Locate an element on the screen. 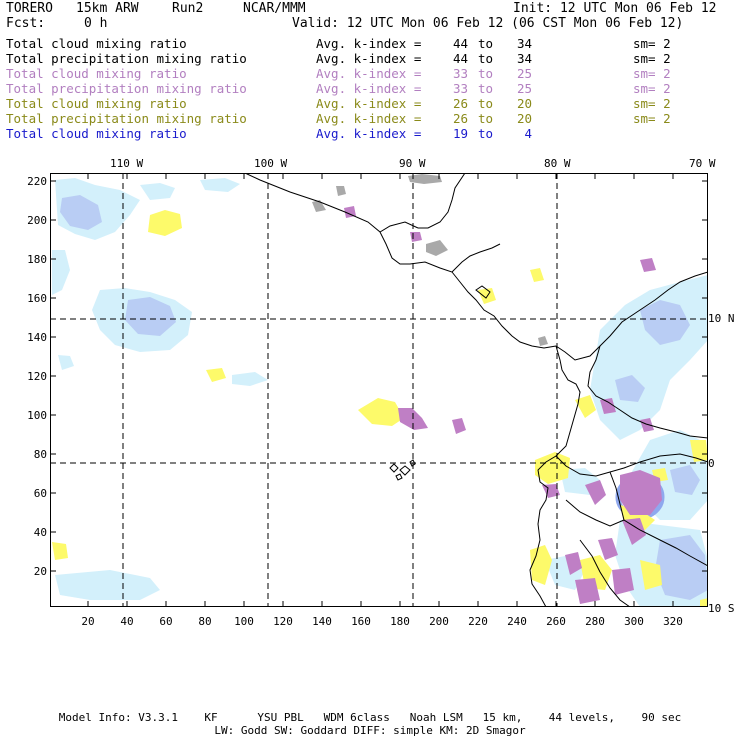 This screenshot has height=740, width=740. y-tick-220: 220 is located at coordinates (37, 181).